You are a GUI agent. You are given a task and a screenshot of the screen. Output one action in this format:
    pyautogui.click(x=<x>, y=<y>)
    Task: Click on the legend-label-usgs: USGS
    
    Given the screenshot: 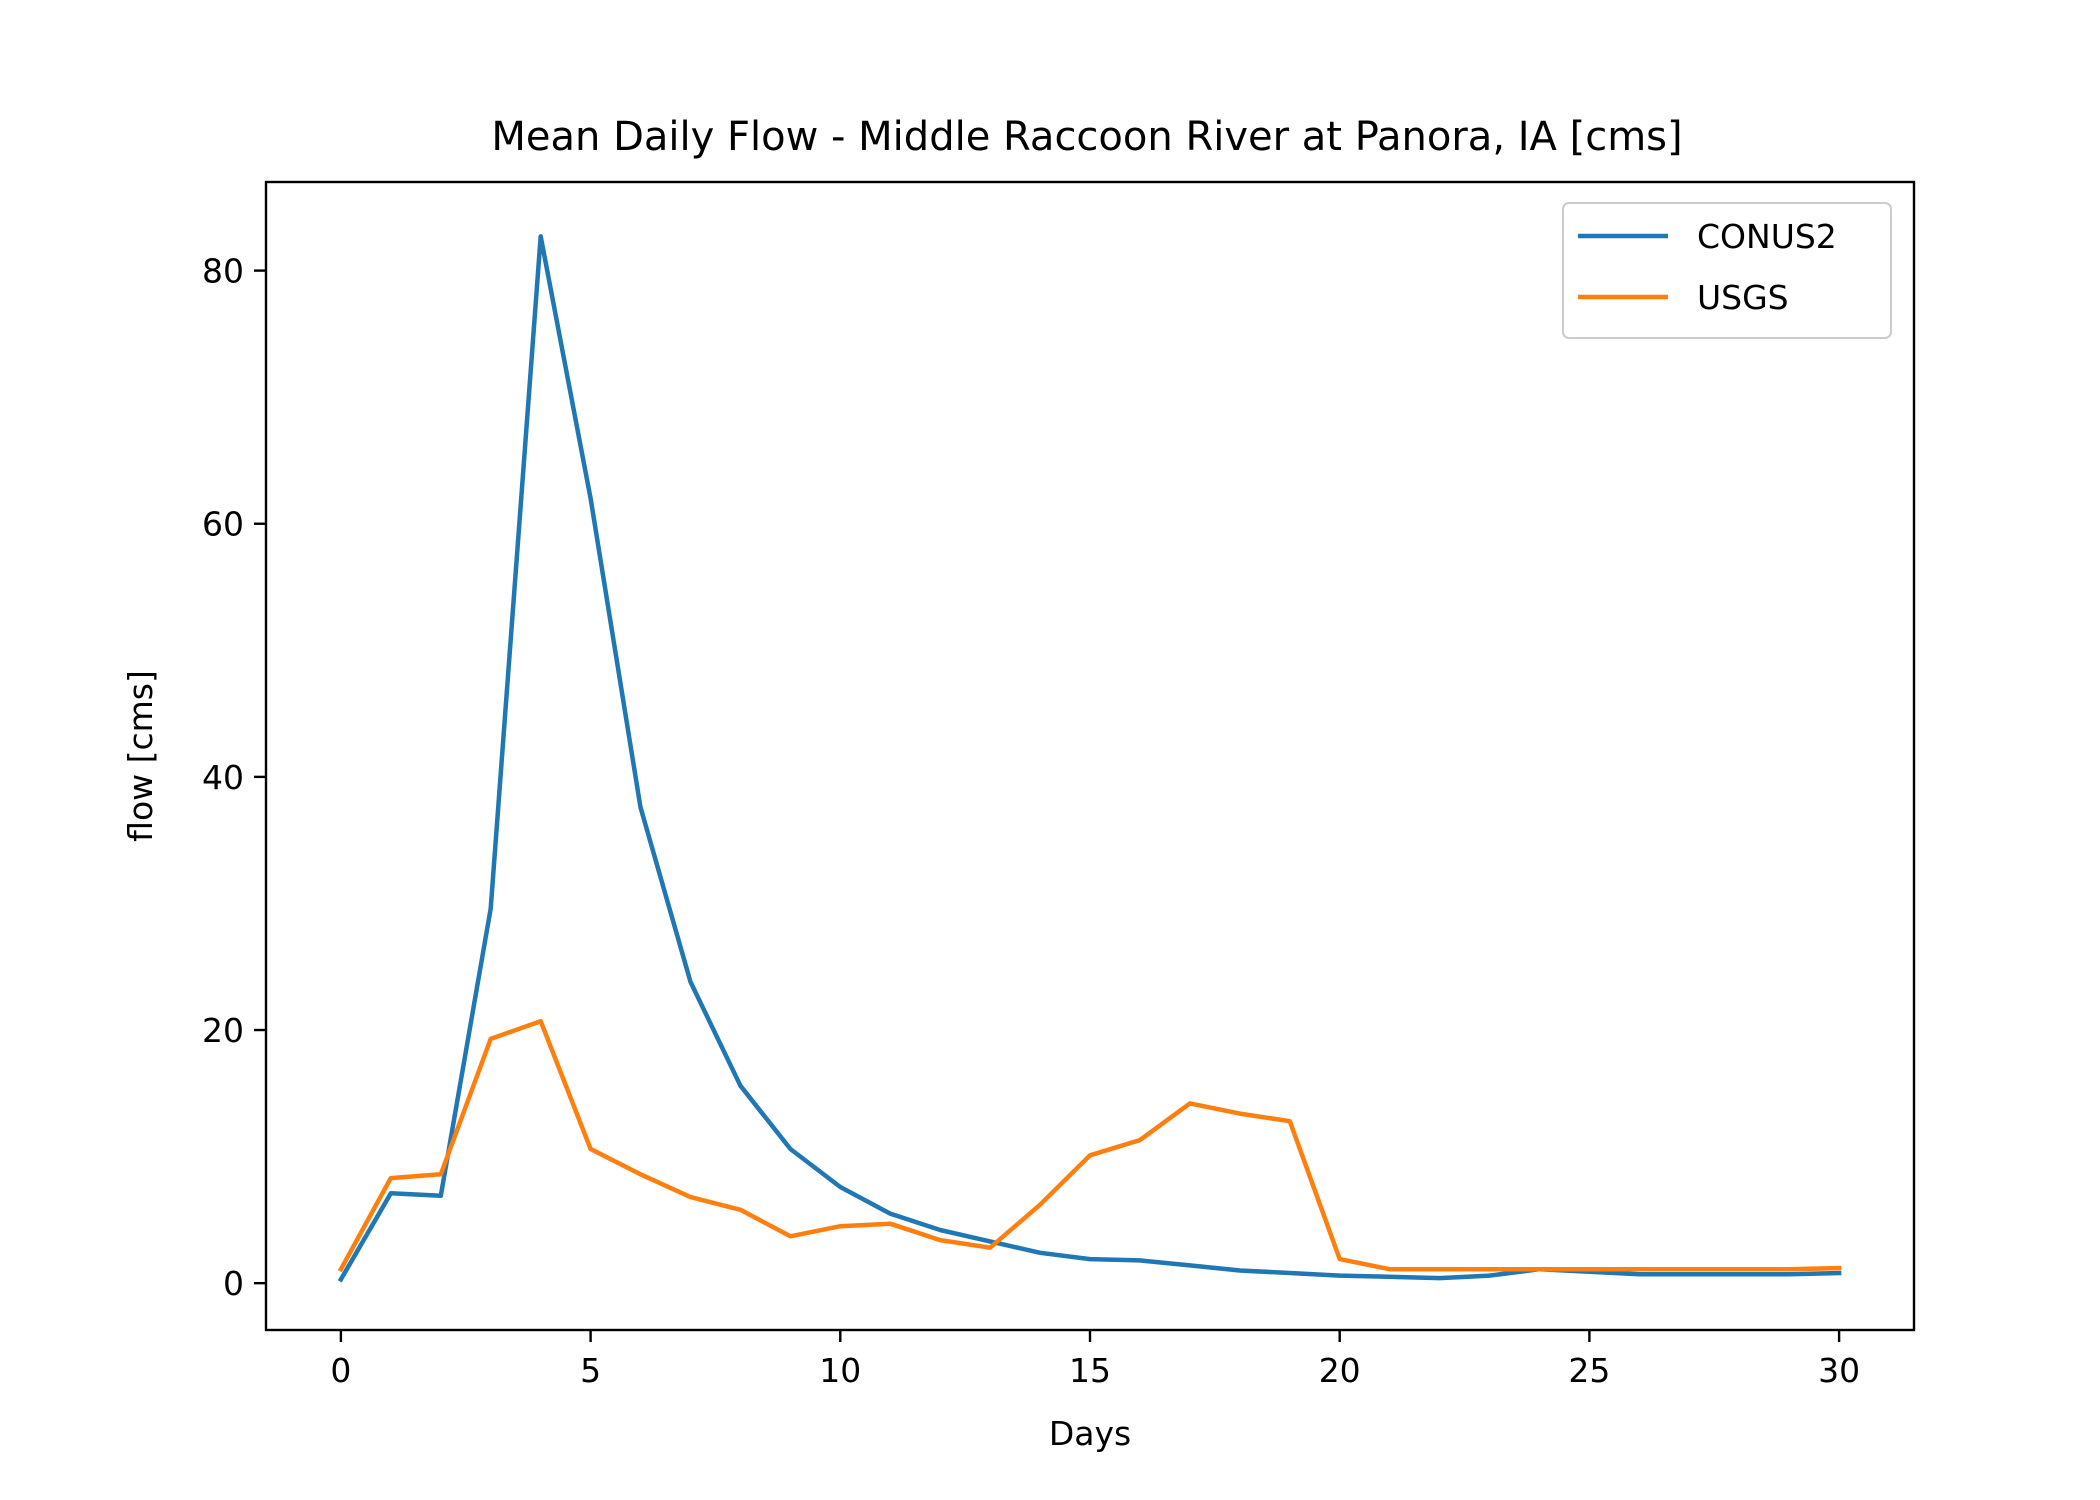 What is the action you would take?
    pyautogui.click(x=1743, y=297)
    